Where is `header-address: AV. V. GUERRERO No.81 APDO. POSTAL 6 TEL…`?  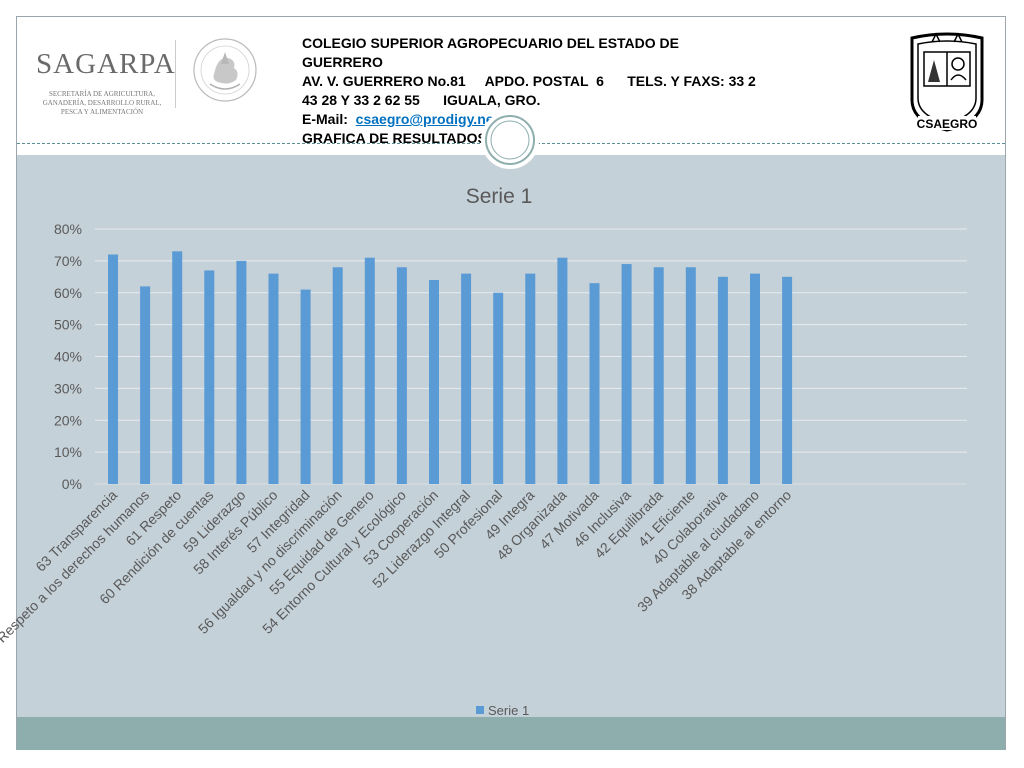 header-address: AV. V. GUERRERO No.81 APDO. POSTAL 6 TEL… is located at coordinates (529, 81).